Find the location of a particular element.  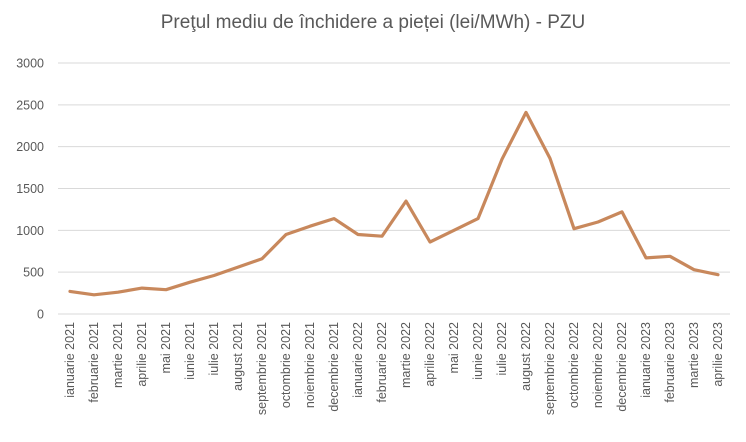

y-tick-label: 2000 is located at coordinates (30, 147).